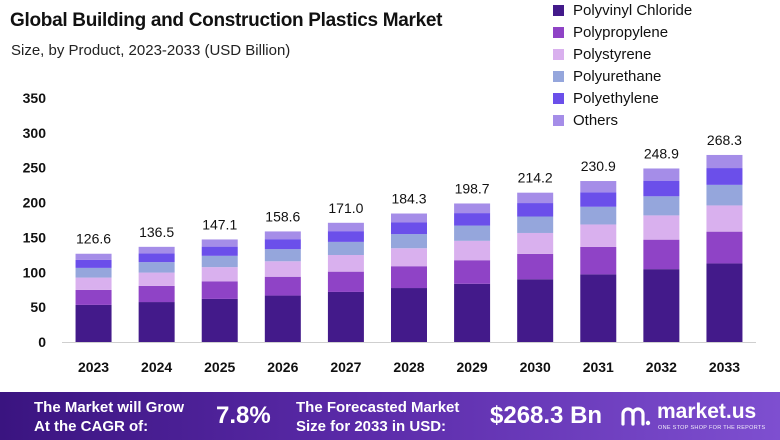  What do you see at coordinates (35, 237) in the screenshot?
I see `y-tick-label: 150` at bounding box center [35, 237].